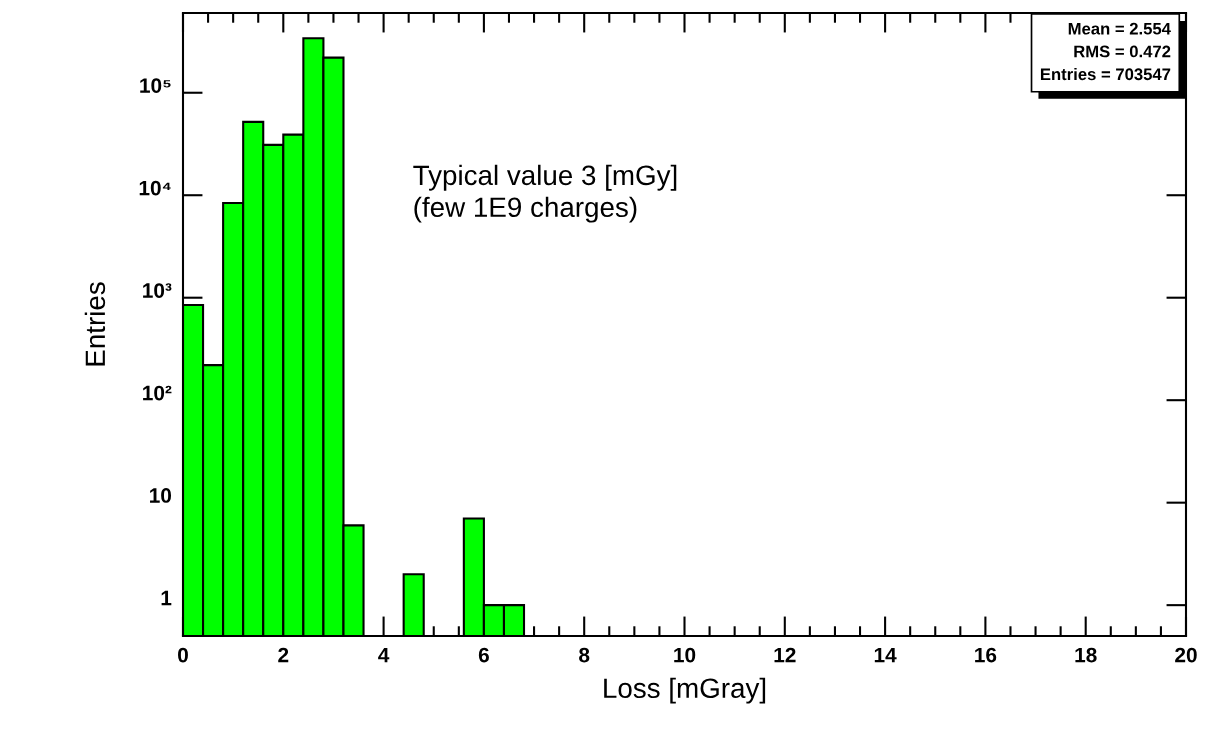 This screenshot has width=1208, height=748. Describe the element at coordinates (157, 393) in the screenshot. I see `y-tick-label: 10²` at that location.